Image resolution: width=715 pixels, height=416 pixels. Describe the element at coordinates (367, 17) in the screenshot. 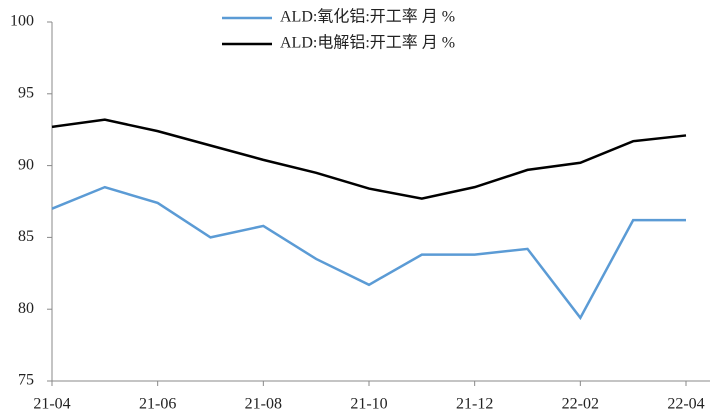

I see `legend-label: ALD:氧化铝:开工率 月 %` at that location.